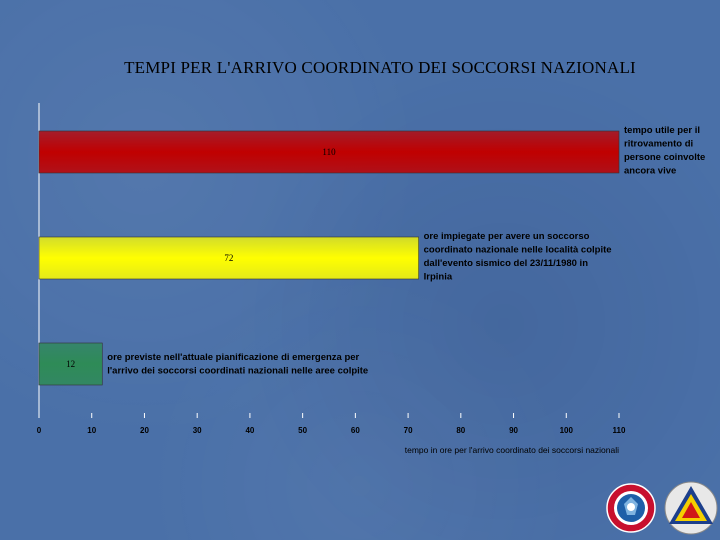  Describe the element at coordinates (619, 430) in the screenshot. I see `x-tick-label-11: 110` at that location.